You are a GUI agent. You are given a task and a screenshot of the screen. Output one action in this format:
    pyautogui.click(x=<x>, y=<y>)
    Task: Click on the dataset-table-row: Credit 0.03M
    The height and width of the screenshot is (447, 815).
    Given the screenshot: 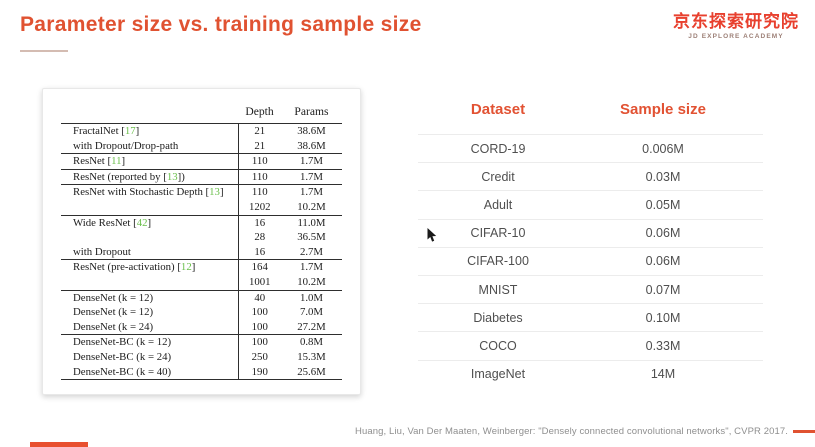 What is the action you would take?
    pyautogui.click(x=590, y=176)
    